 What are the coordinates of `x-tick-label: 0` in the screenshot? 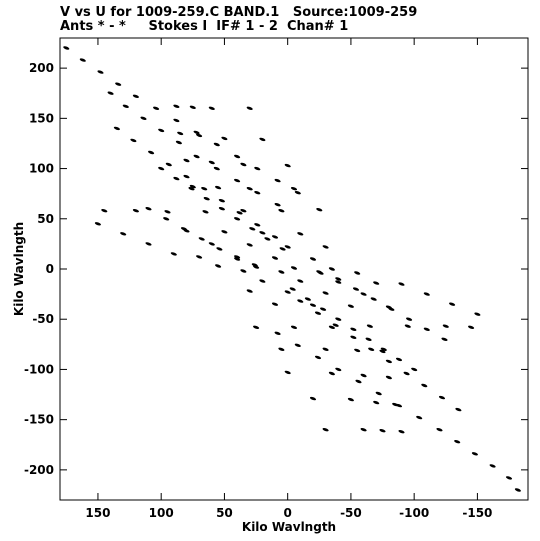 It's located at (287, 513).